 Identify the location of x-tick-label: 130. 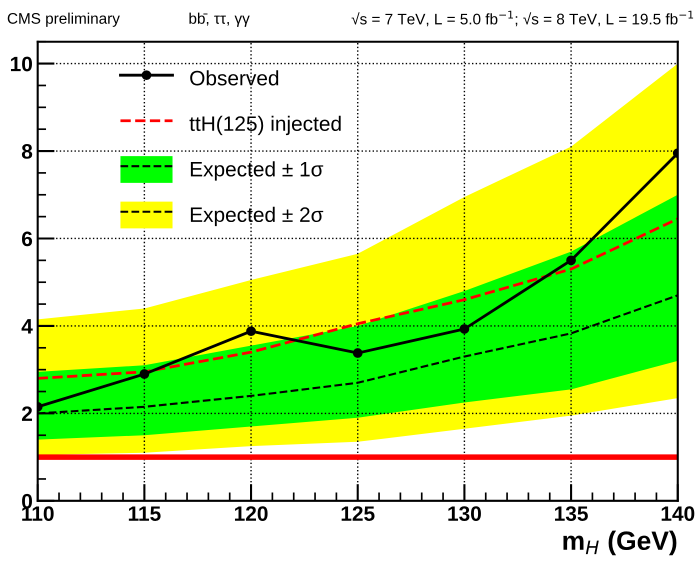
(464, 514).